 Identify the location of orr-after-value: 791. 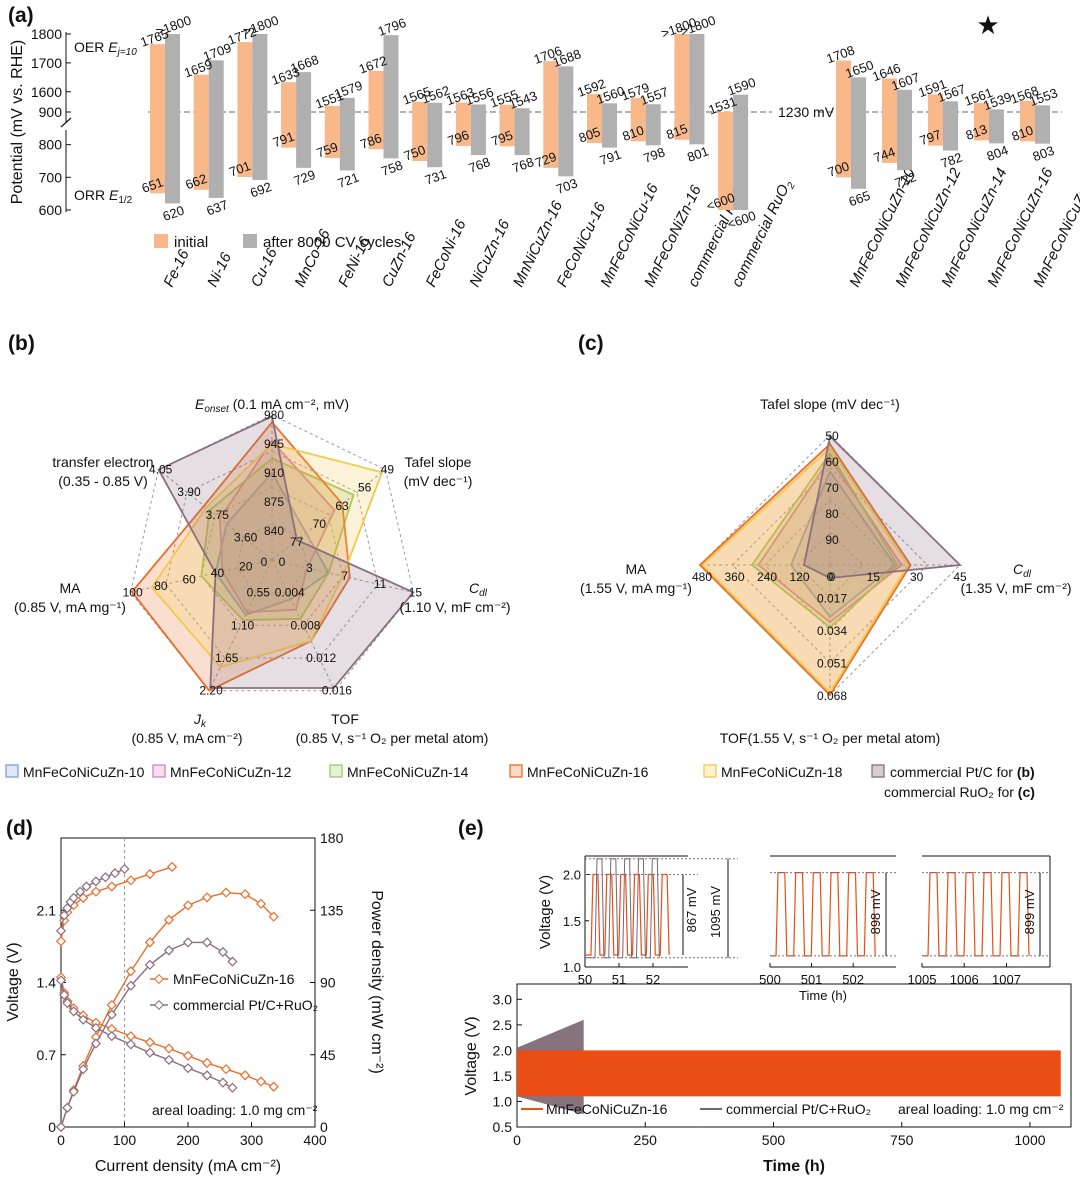
(611, 158).